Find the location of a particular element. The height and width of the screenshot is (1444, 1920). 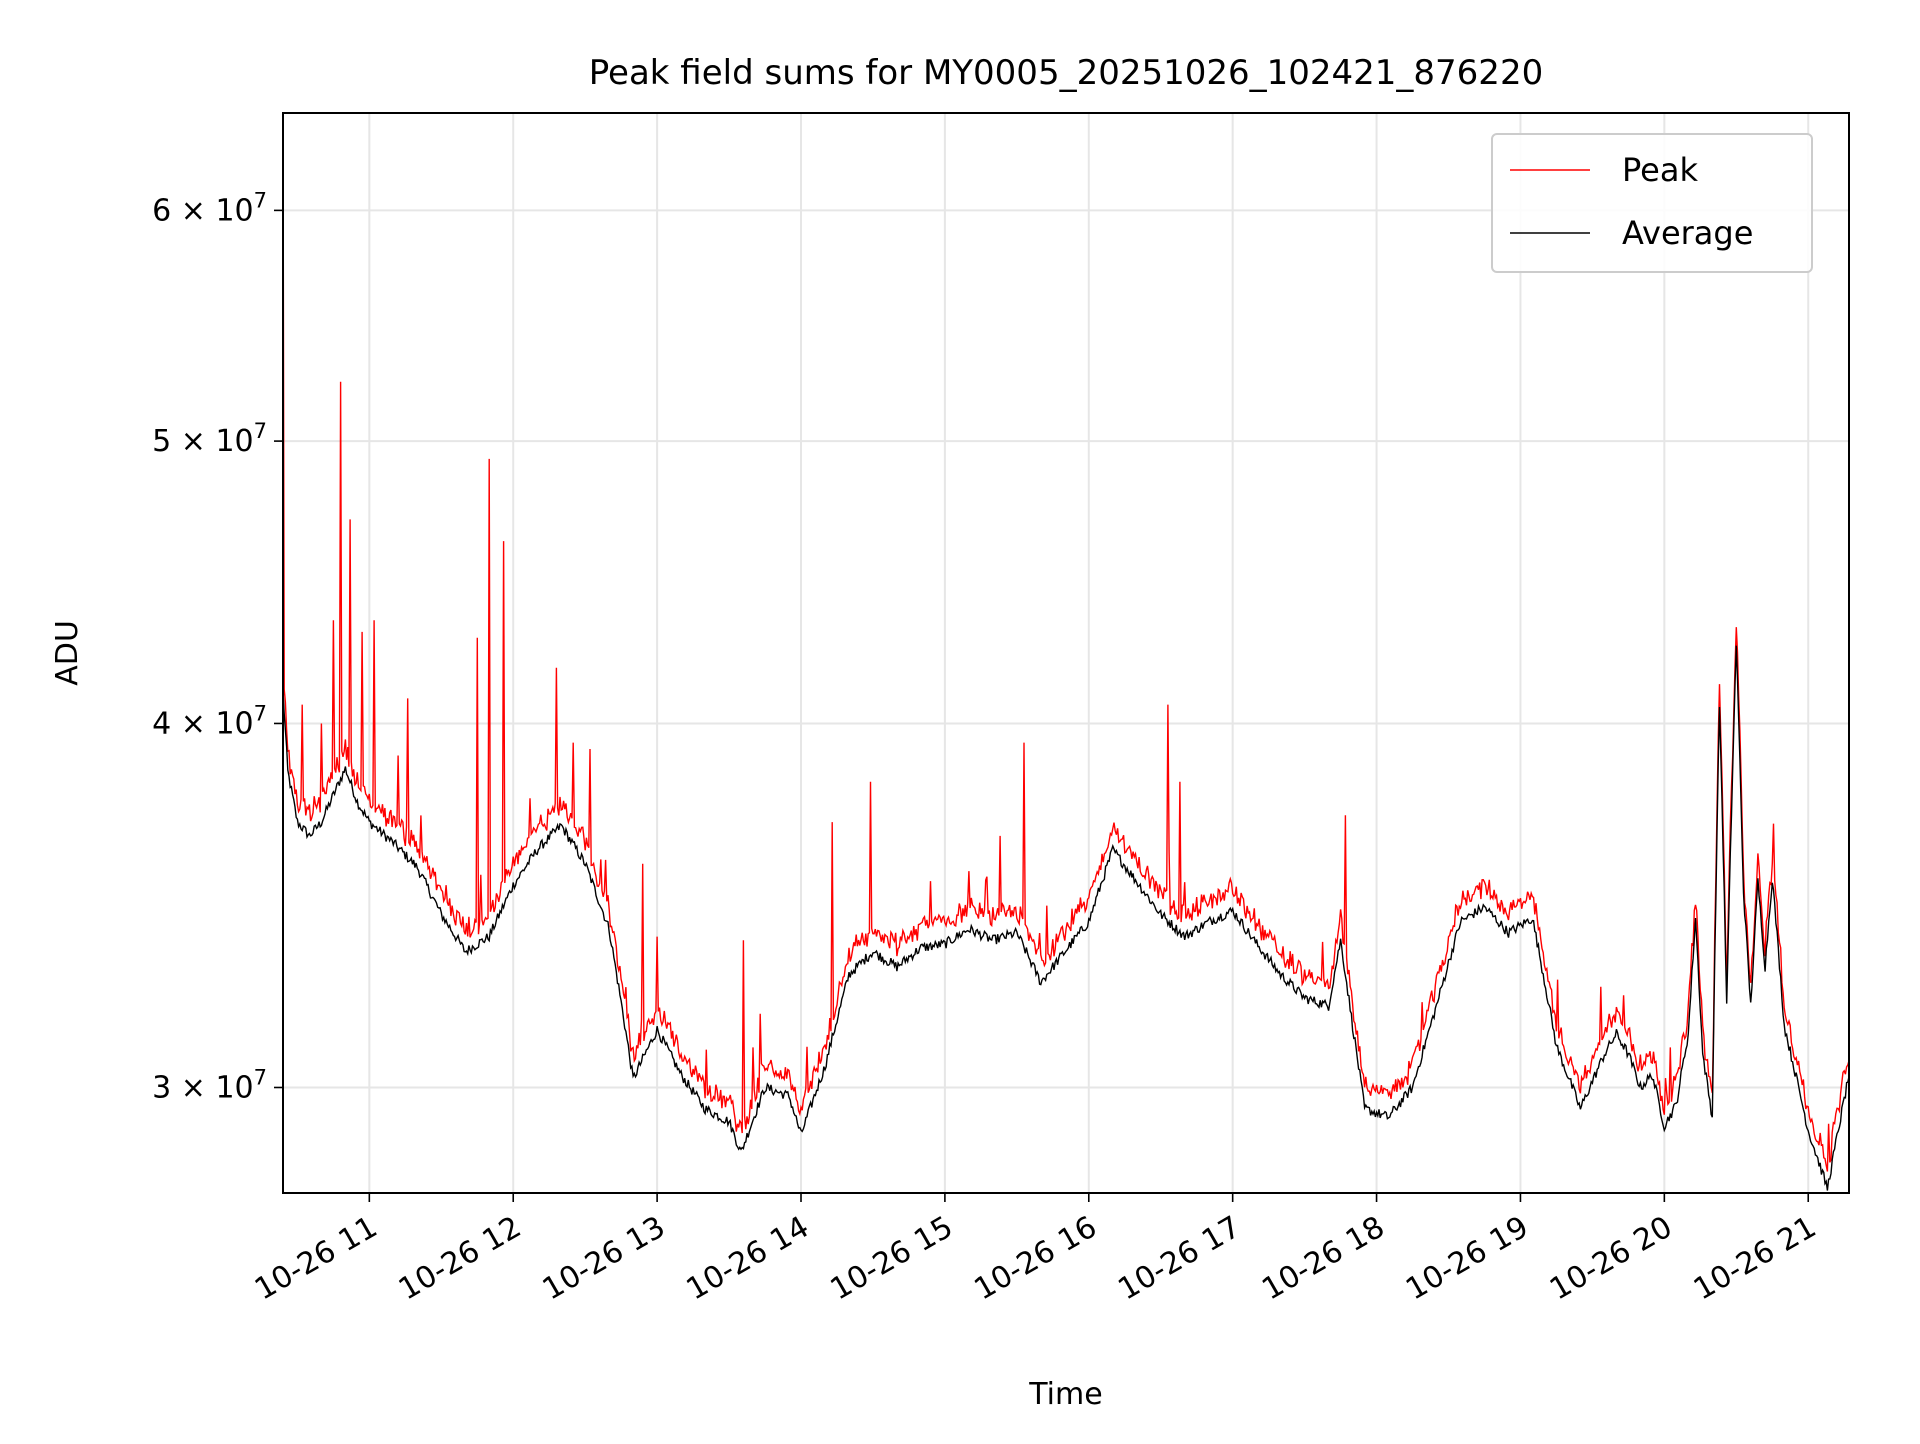

y-tick-label: 5 × 10⁷ is located at coordinates (209, 439).